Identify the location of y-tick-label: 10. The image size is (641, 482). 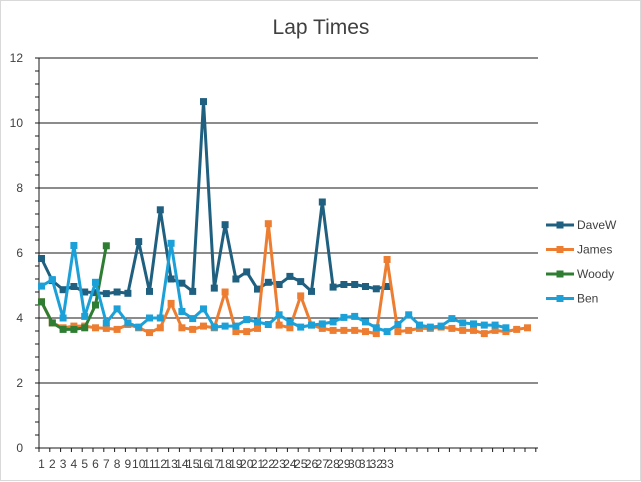
(17, 123).